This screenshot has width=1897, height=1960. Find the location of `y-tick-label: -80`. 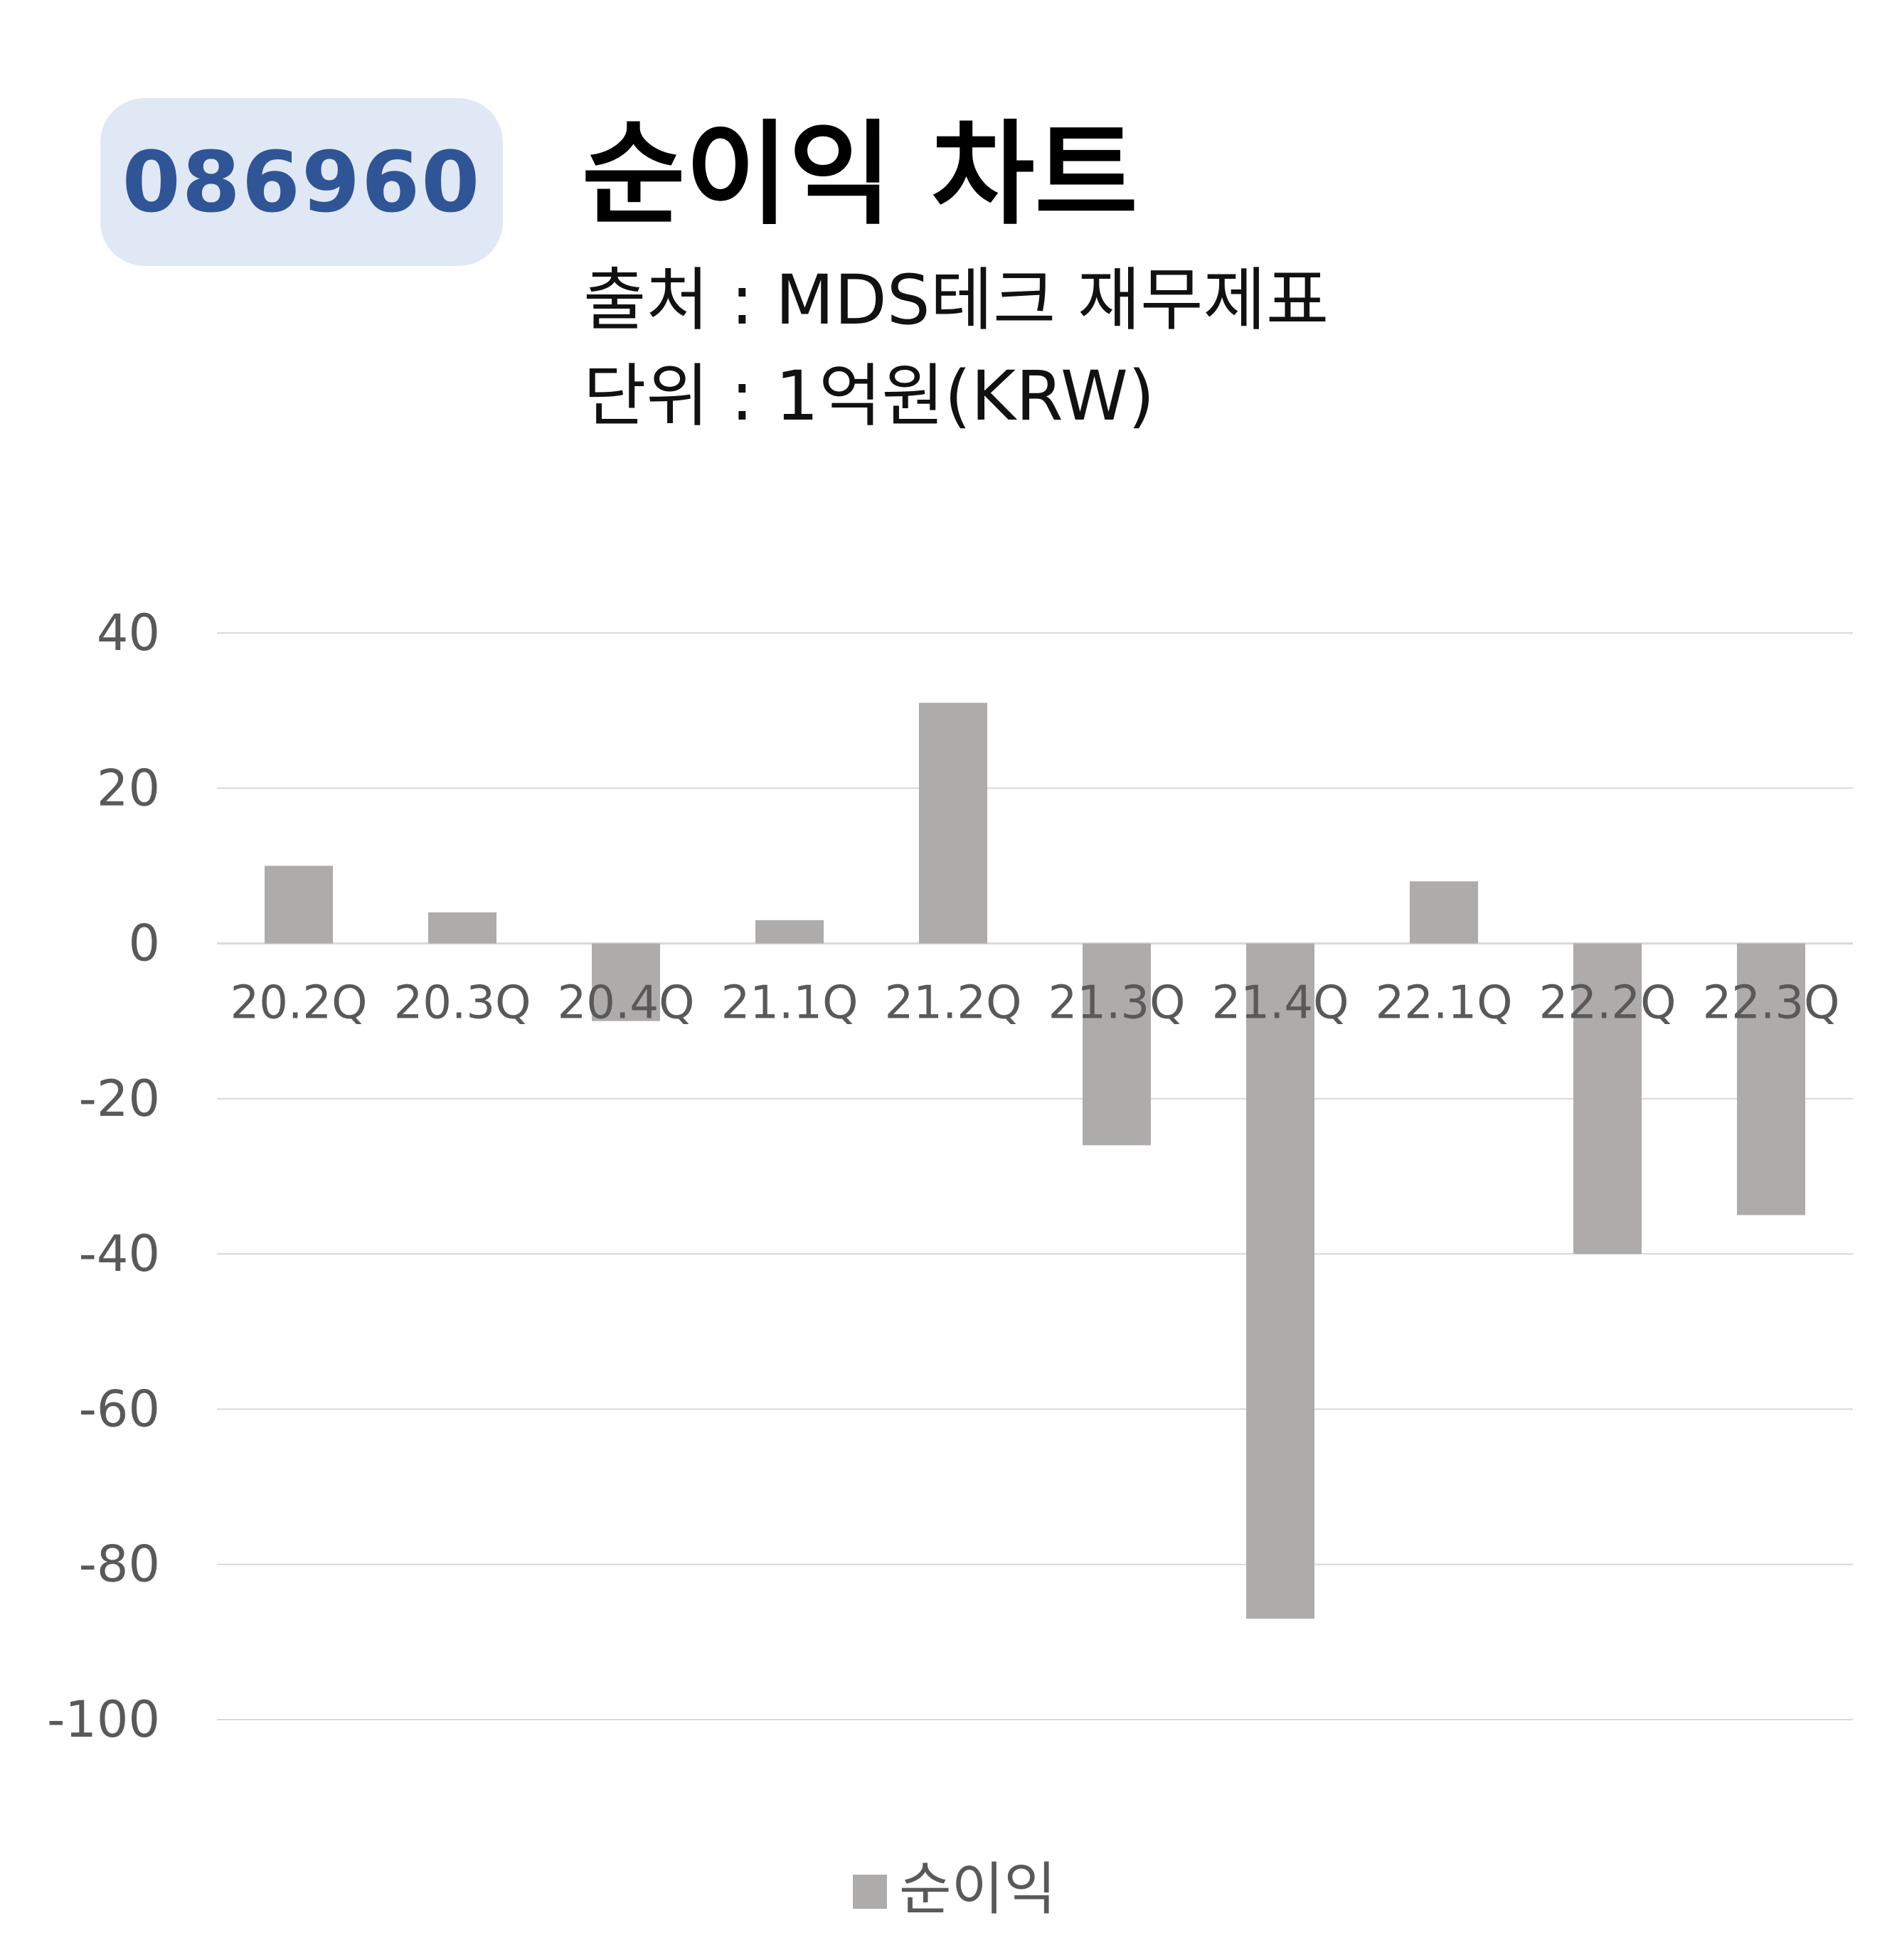

y-tick-label: -80 is located at coordinates (119, 1564).